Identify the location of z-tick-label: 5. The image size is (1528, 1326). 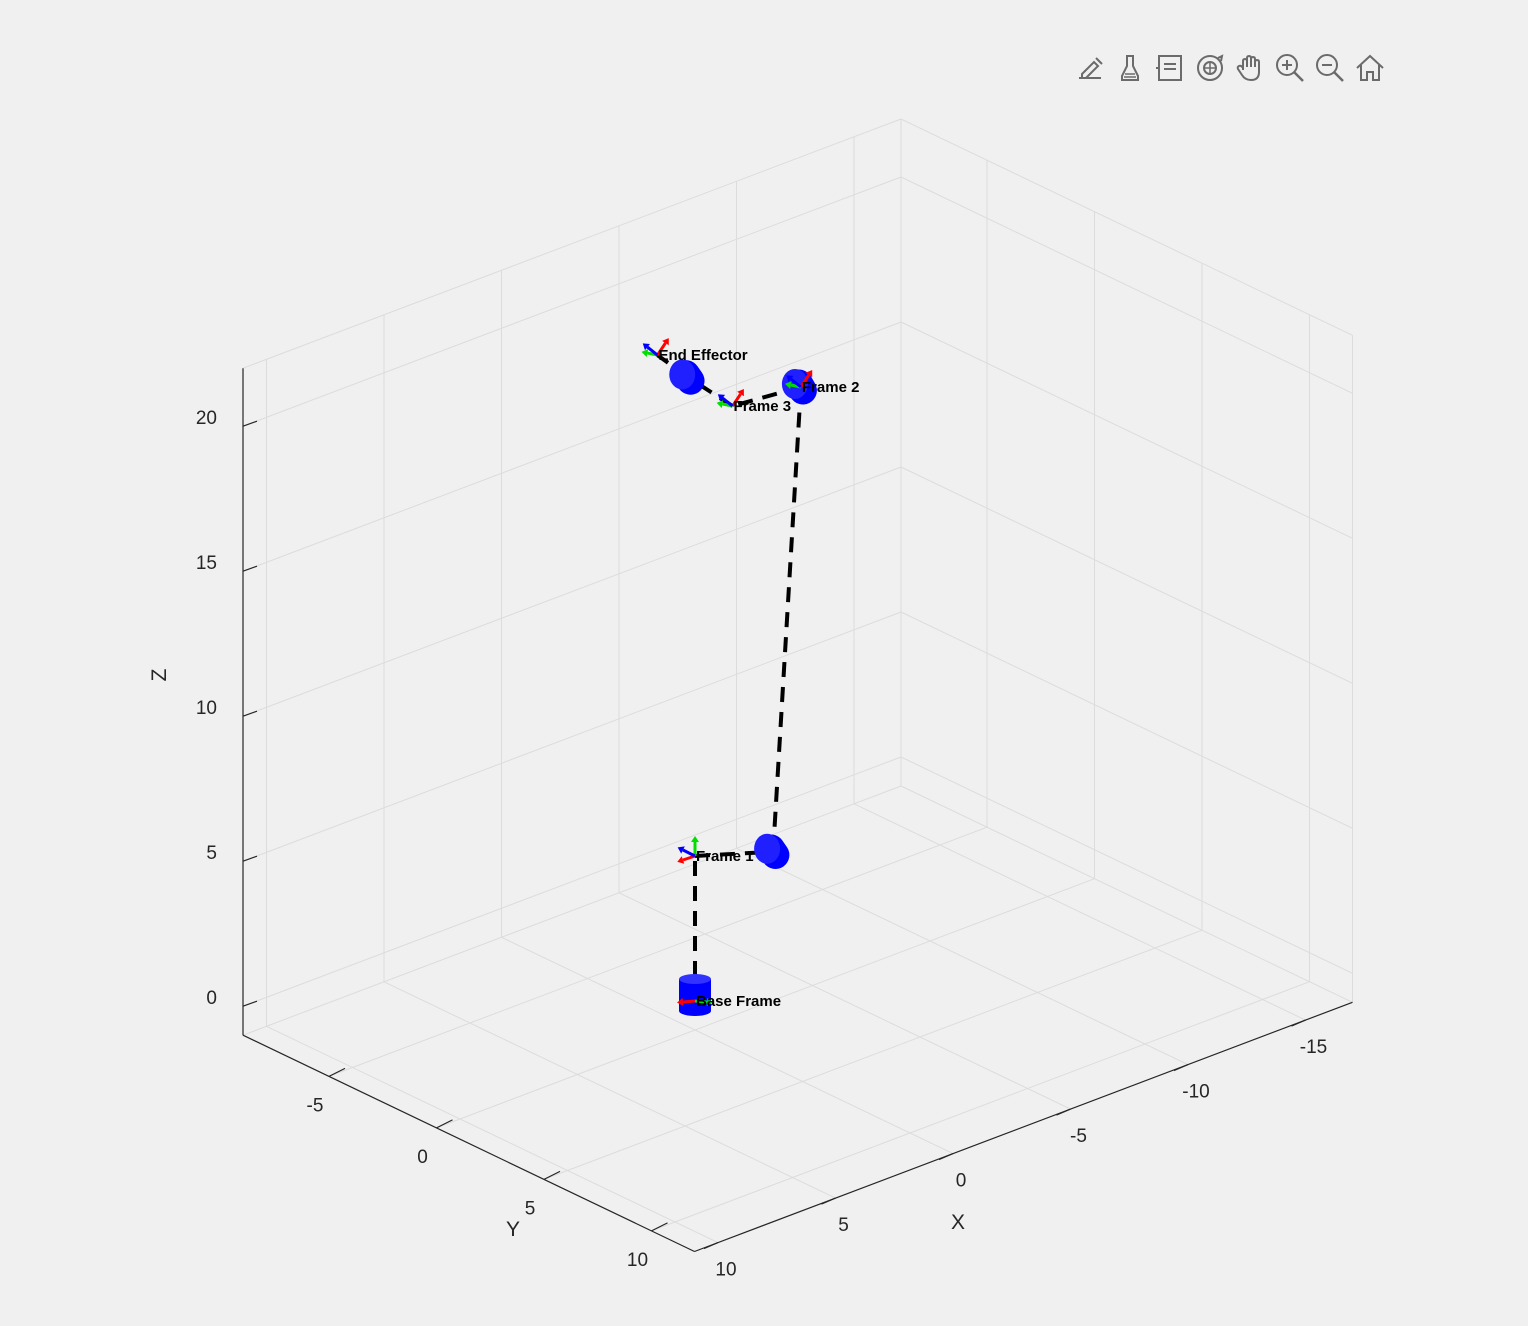
(211, 853).